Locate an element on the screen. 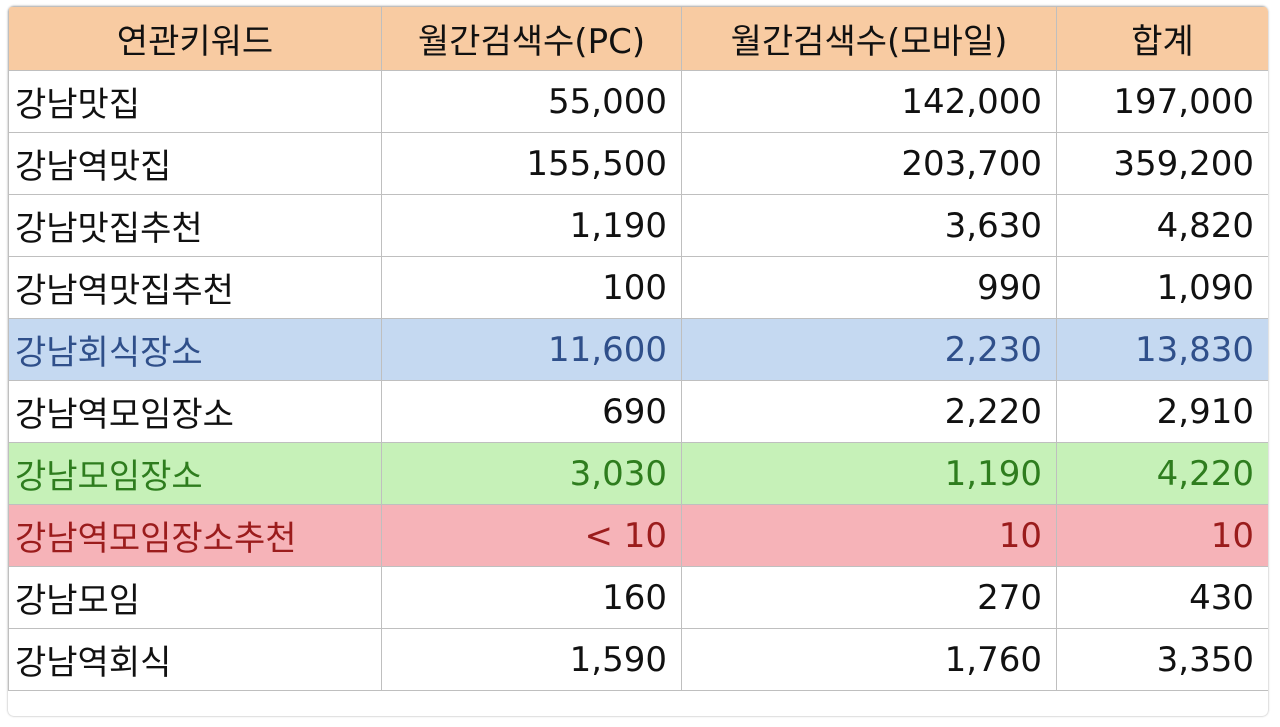 This screenshot has width=1280, height=727. mobile-searches-cell: 142,000 is located at coordinates (869, 101).